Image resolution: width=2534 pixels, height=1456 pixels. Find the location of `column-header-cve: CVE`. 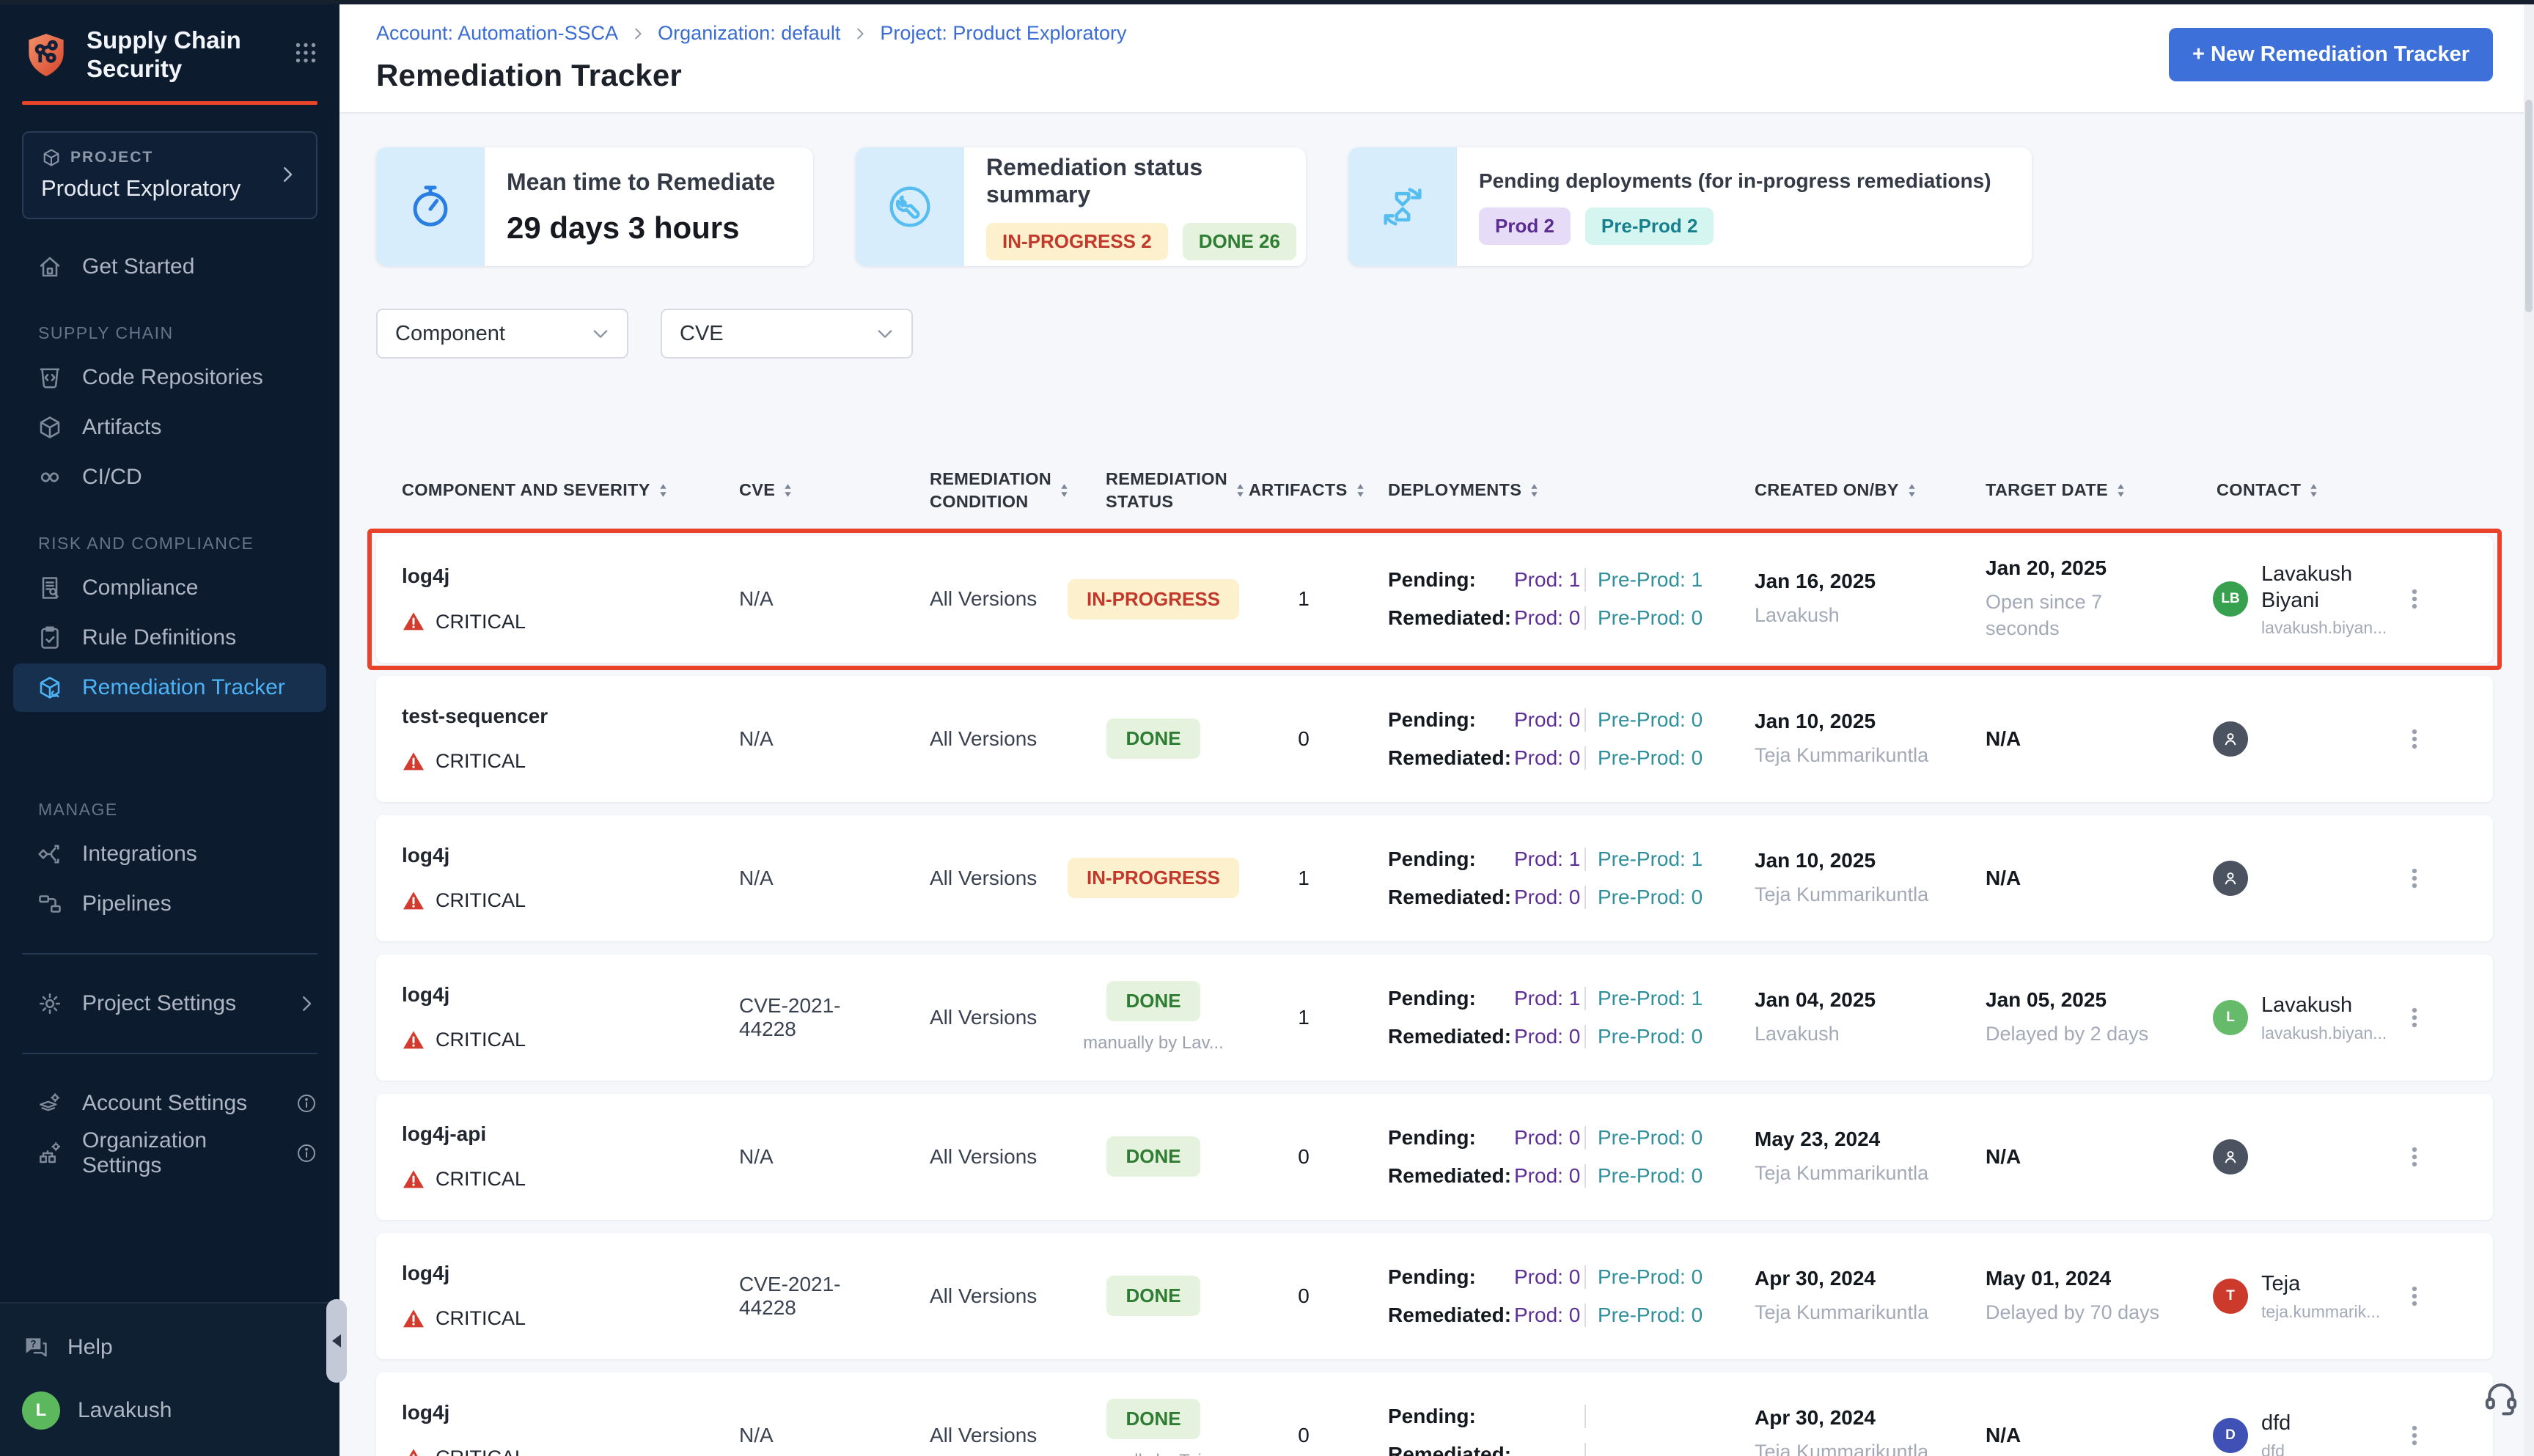

column-header-cve: CVE is located at coordinates (801, 490).